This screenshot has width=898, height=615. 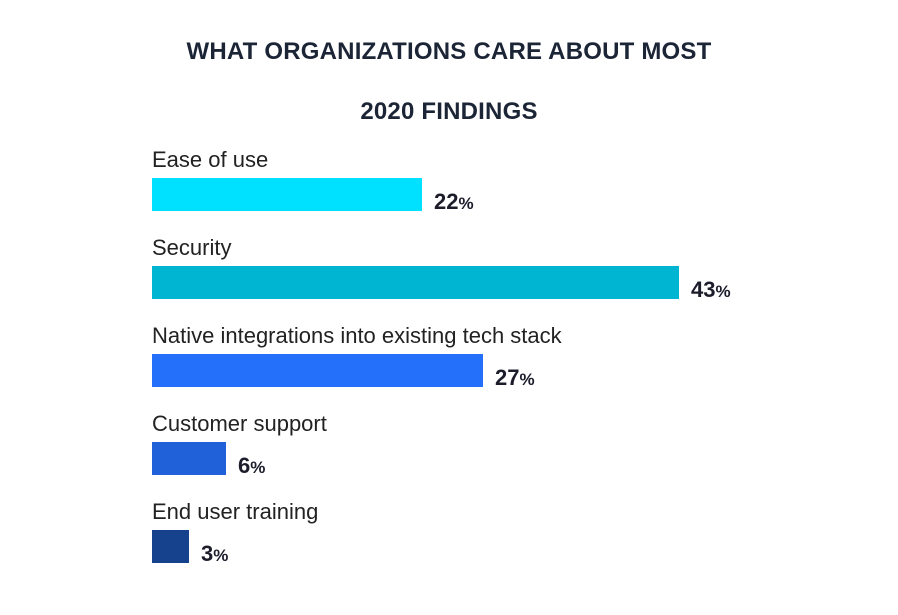 What do you see at coordinates (192, 247) in the screenshot?
I see `category-label: Security` at bounding box center [192, 247].